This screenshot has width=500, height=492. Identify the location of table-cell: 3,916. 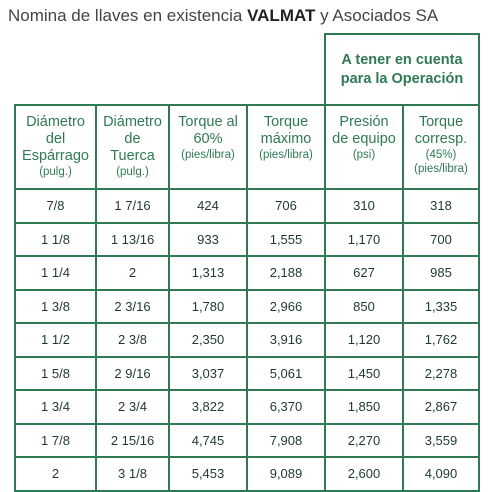
(286, 340).